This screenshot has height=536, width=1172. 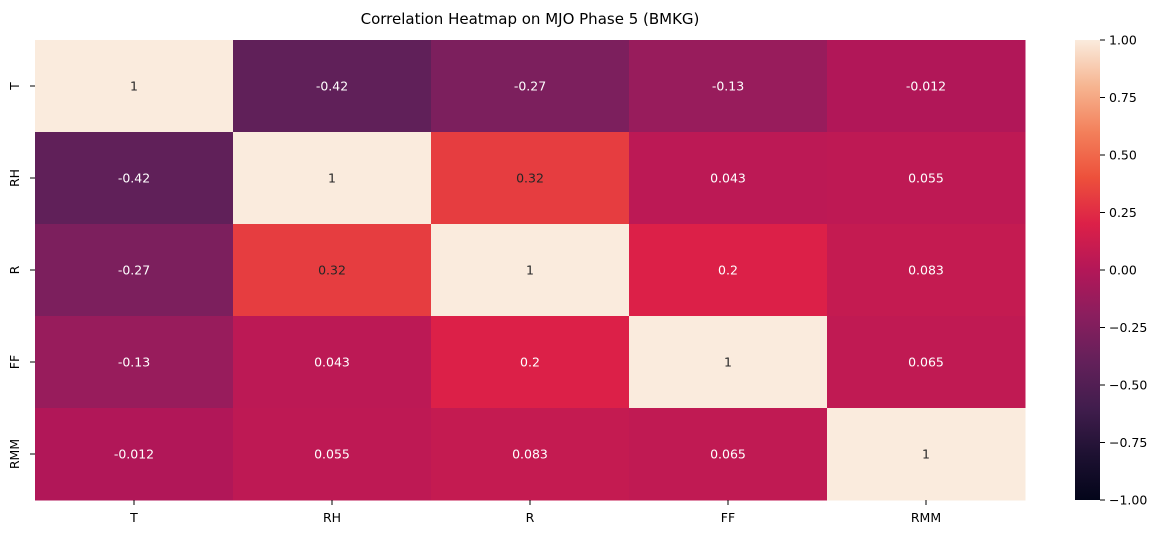 I want to click on colorbar-ticks: 1.00 0.75 0.50 0.25 0.00 −0.25 −0.50 −0.75 −1.00, so click(x=1123, y=270).